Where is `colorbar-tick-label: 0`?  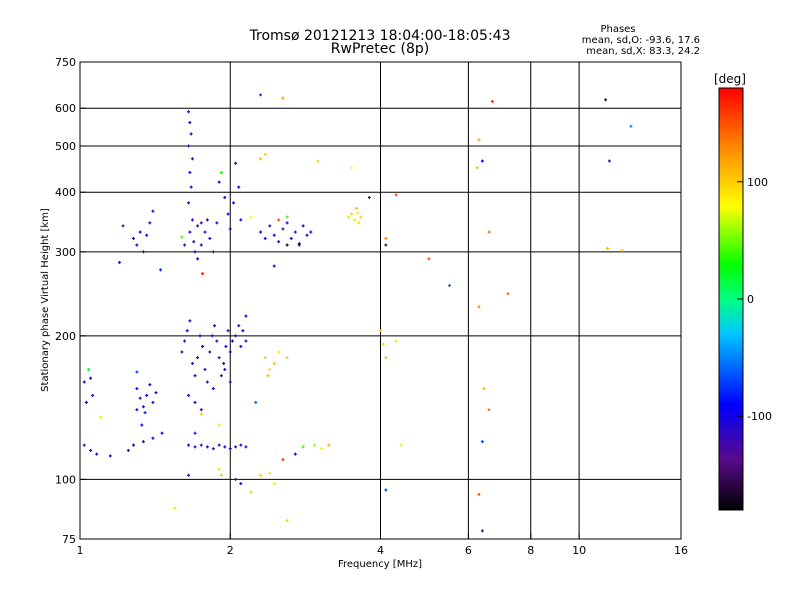
colorbar-tick-label: 0 is located at coordinates (750, 299).